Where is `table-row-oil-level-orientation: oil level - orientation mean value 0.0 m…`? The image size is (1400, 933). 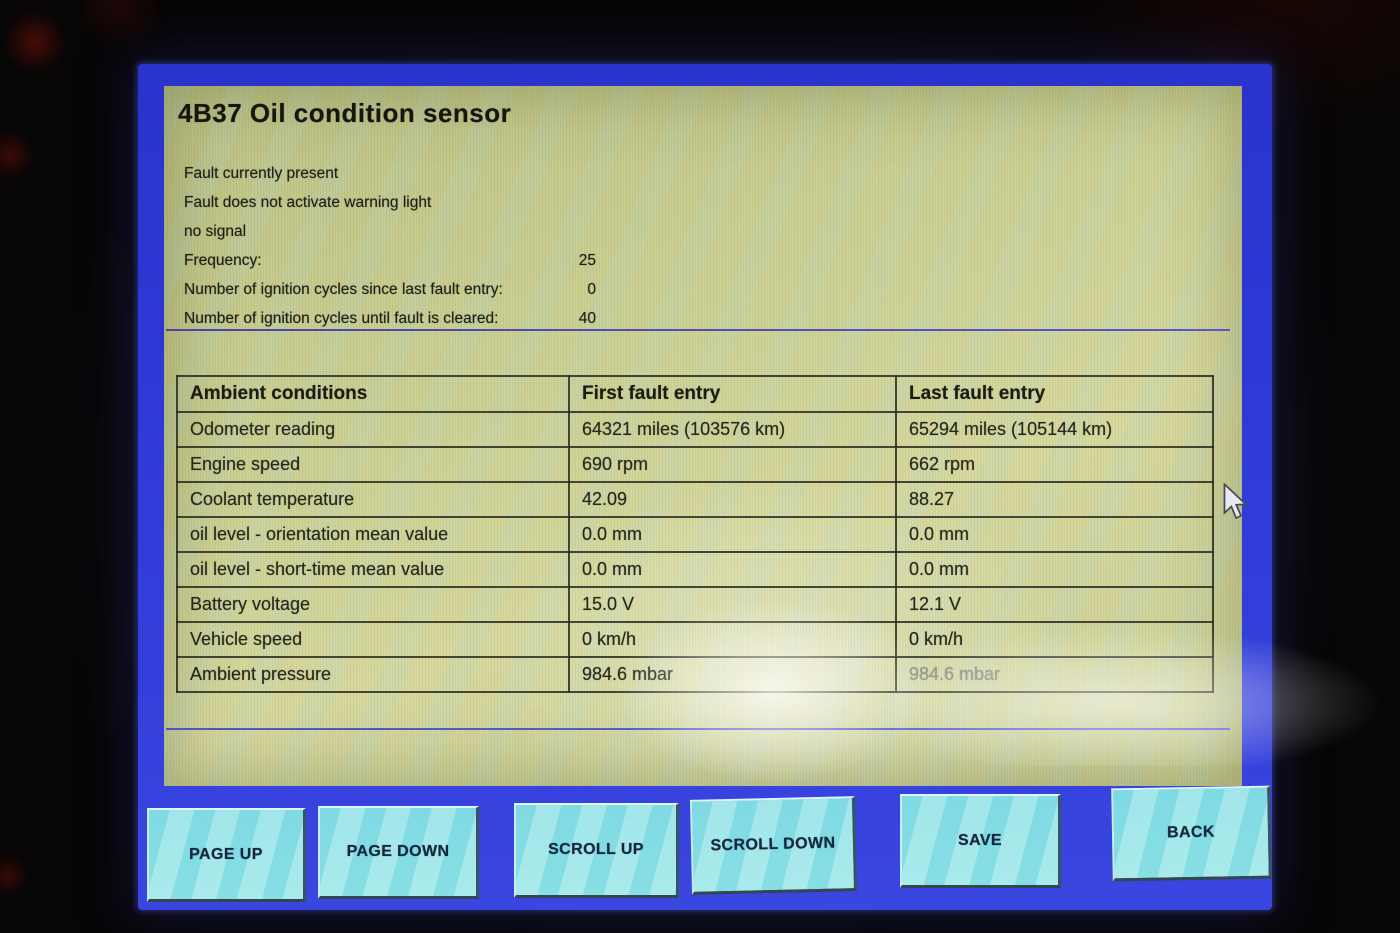 table-row-oil-level-orientation: oil level - orientation mean value 0.0 m… is located at coordinates (695, 534).